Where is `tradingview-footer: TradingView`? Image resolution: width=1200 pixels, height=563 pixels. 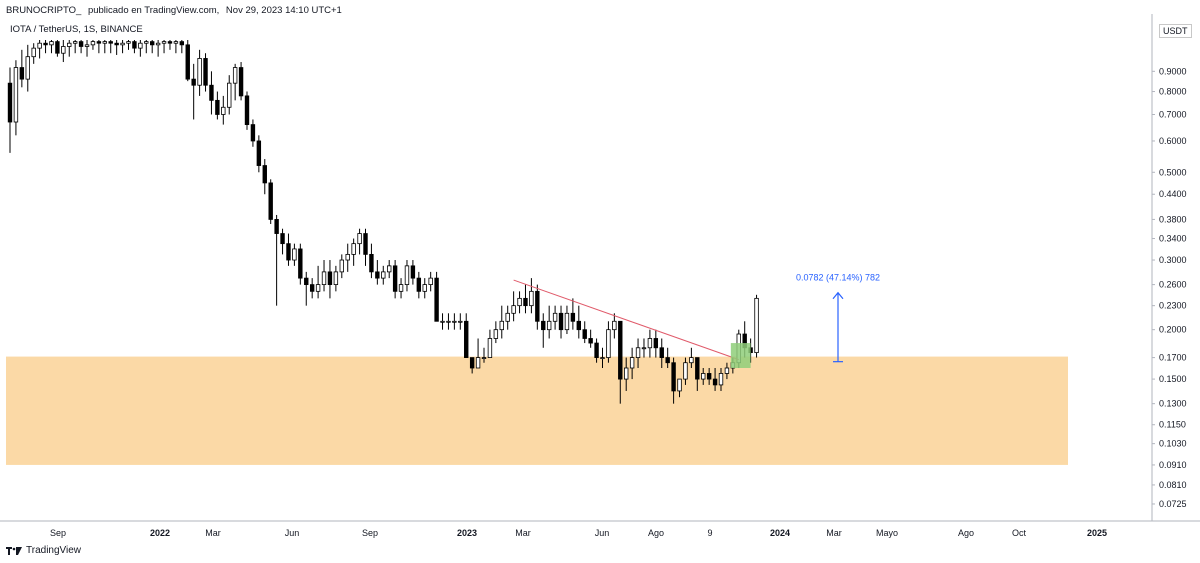
tradingview-footer: TradingView is located at coordinates (43, 550).